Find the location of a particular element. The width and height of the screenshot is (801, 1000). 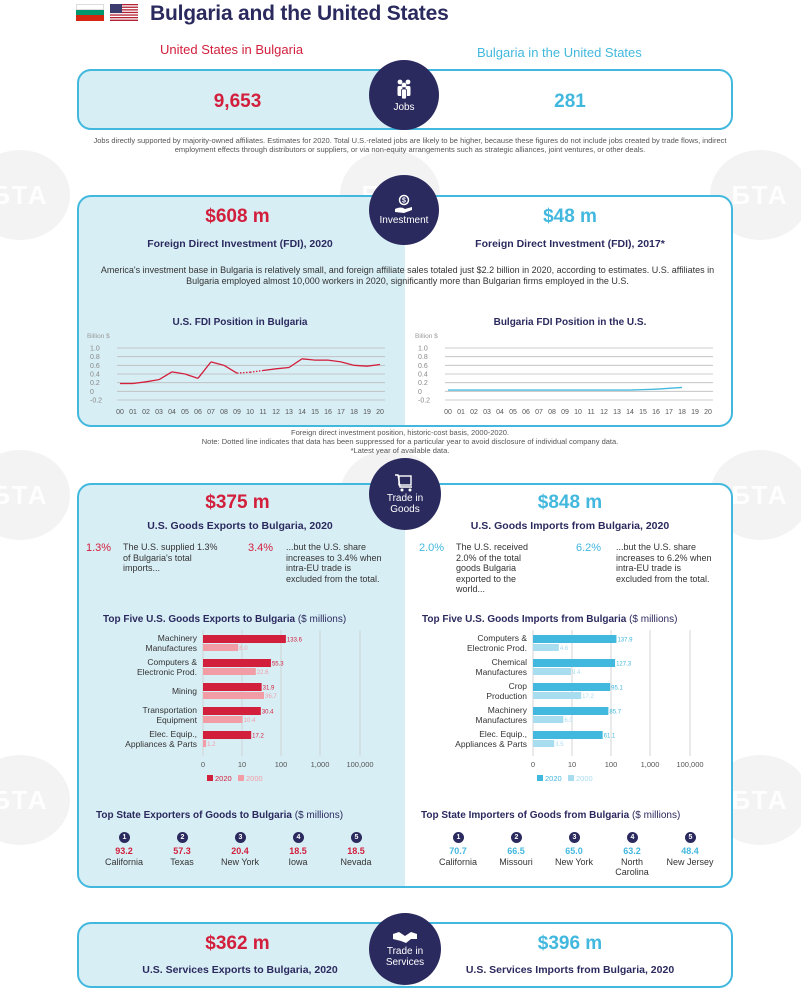

state-name: North Carolina is located at coordinates (632, 867).